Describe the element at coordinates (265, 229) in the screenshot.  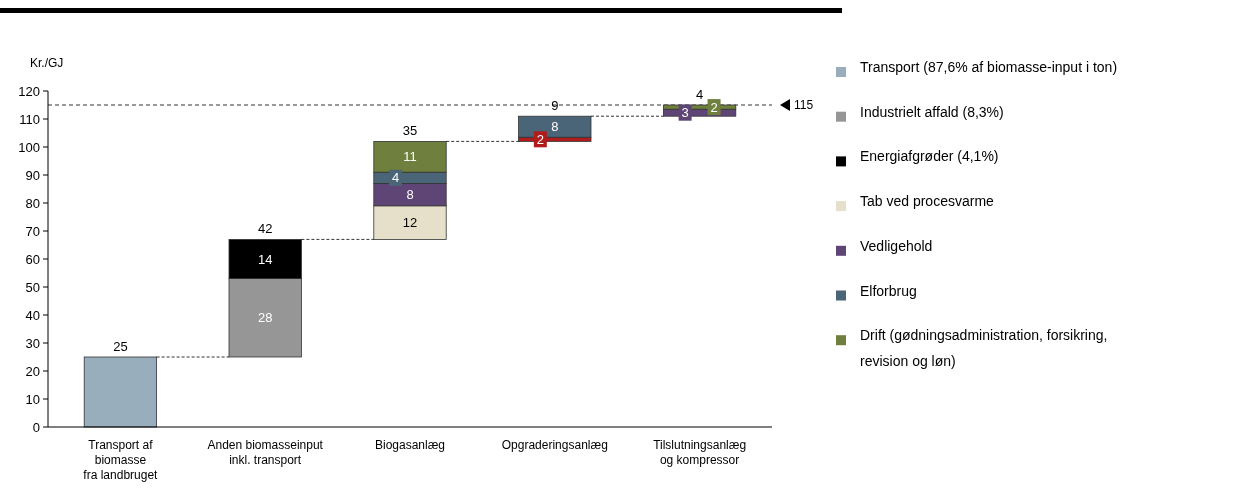
I see `annotation: 42` at that location.